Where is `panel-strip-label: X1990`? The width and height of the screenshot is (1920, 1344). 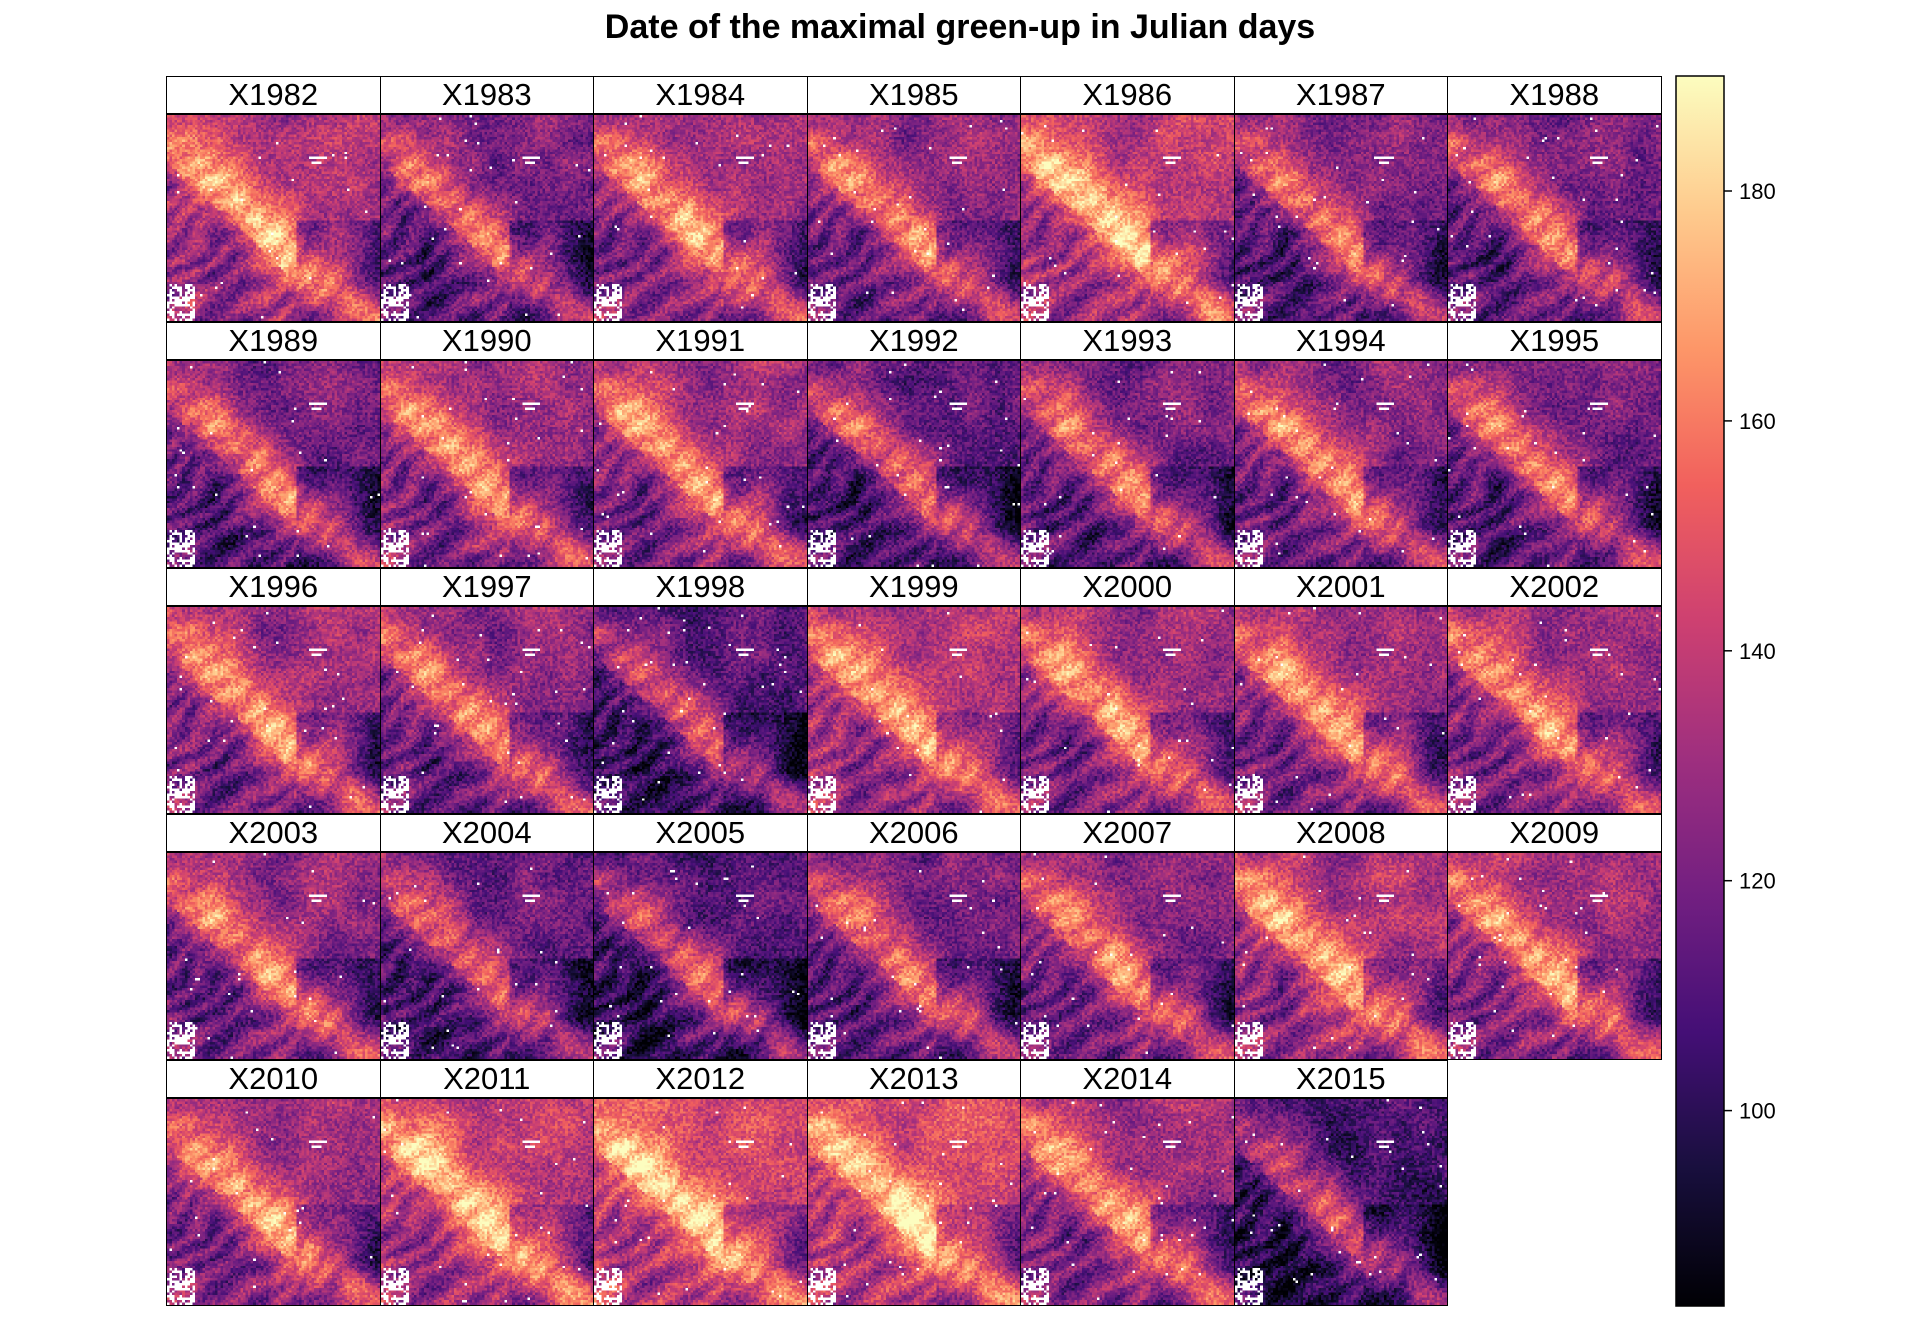 panel-strip-label: X1990 is located at coordinates (486, 341).